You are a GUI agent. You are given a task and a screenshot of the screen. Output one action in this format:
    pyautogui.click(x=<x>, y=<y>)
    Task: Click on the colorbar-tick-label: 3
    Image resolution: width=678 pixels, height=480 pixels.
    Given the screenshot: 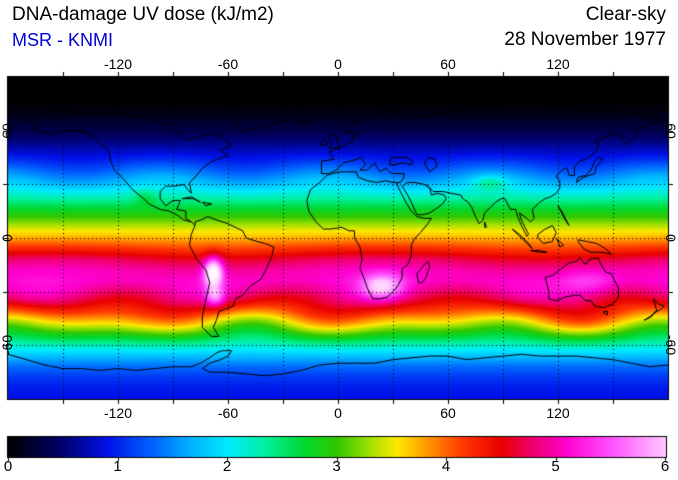 What is the action you would take?
    pyautogui.click(x=336, y=466)
    